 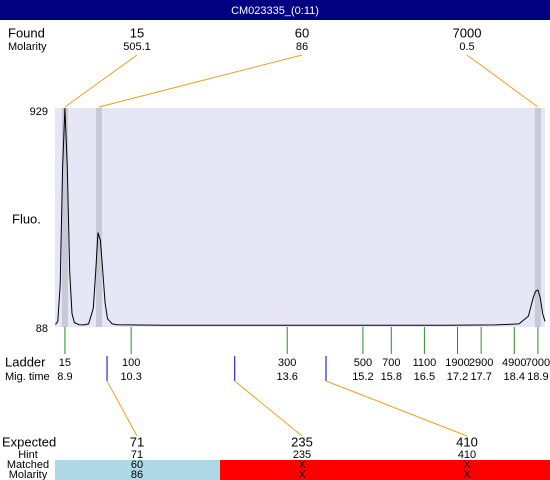 I want to click on found-size: 60, so click(x=302, y=32).